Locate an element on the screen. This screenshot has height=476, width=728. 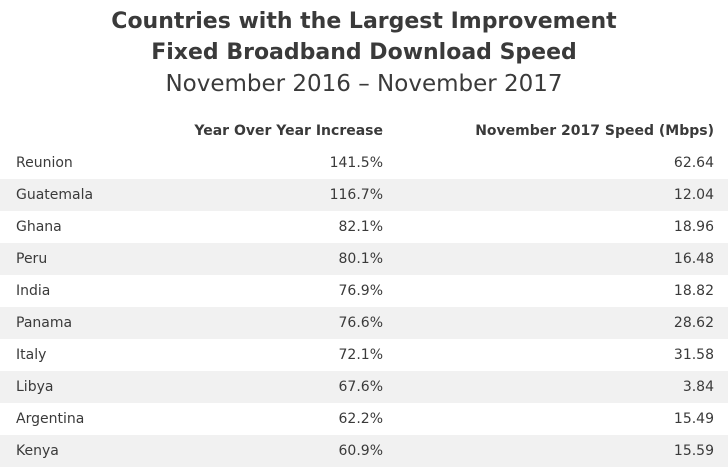
country-cell: Panama is located at coordinates (75, 323).